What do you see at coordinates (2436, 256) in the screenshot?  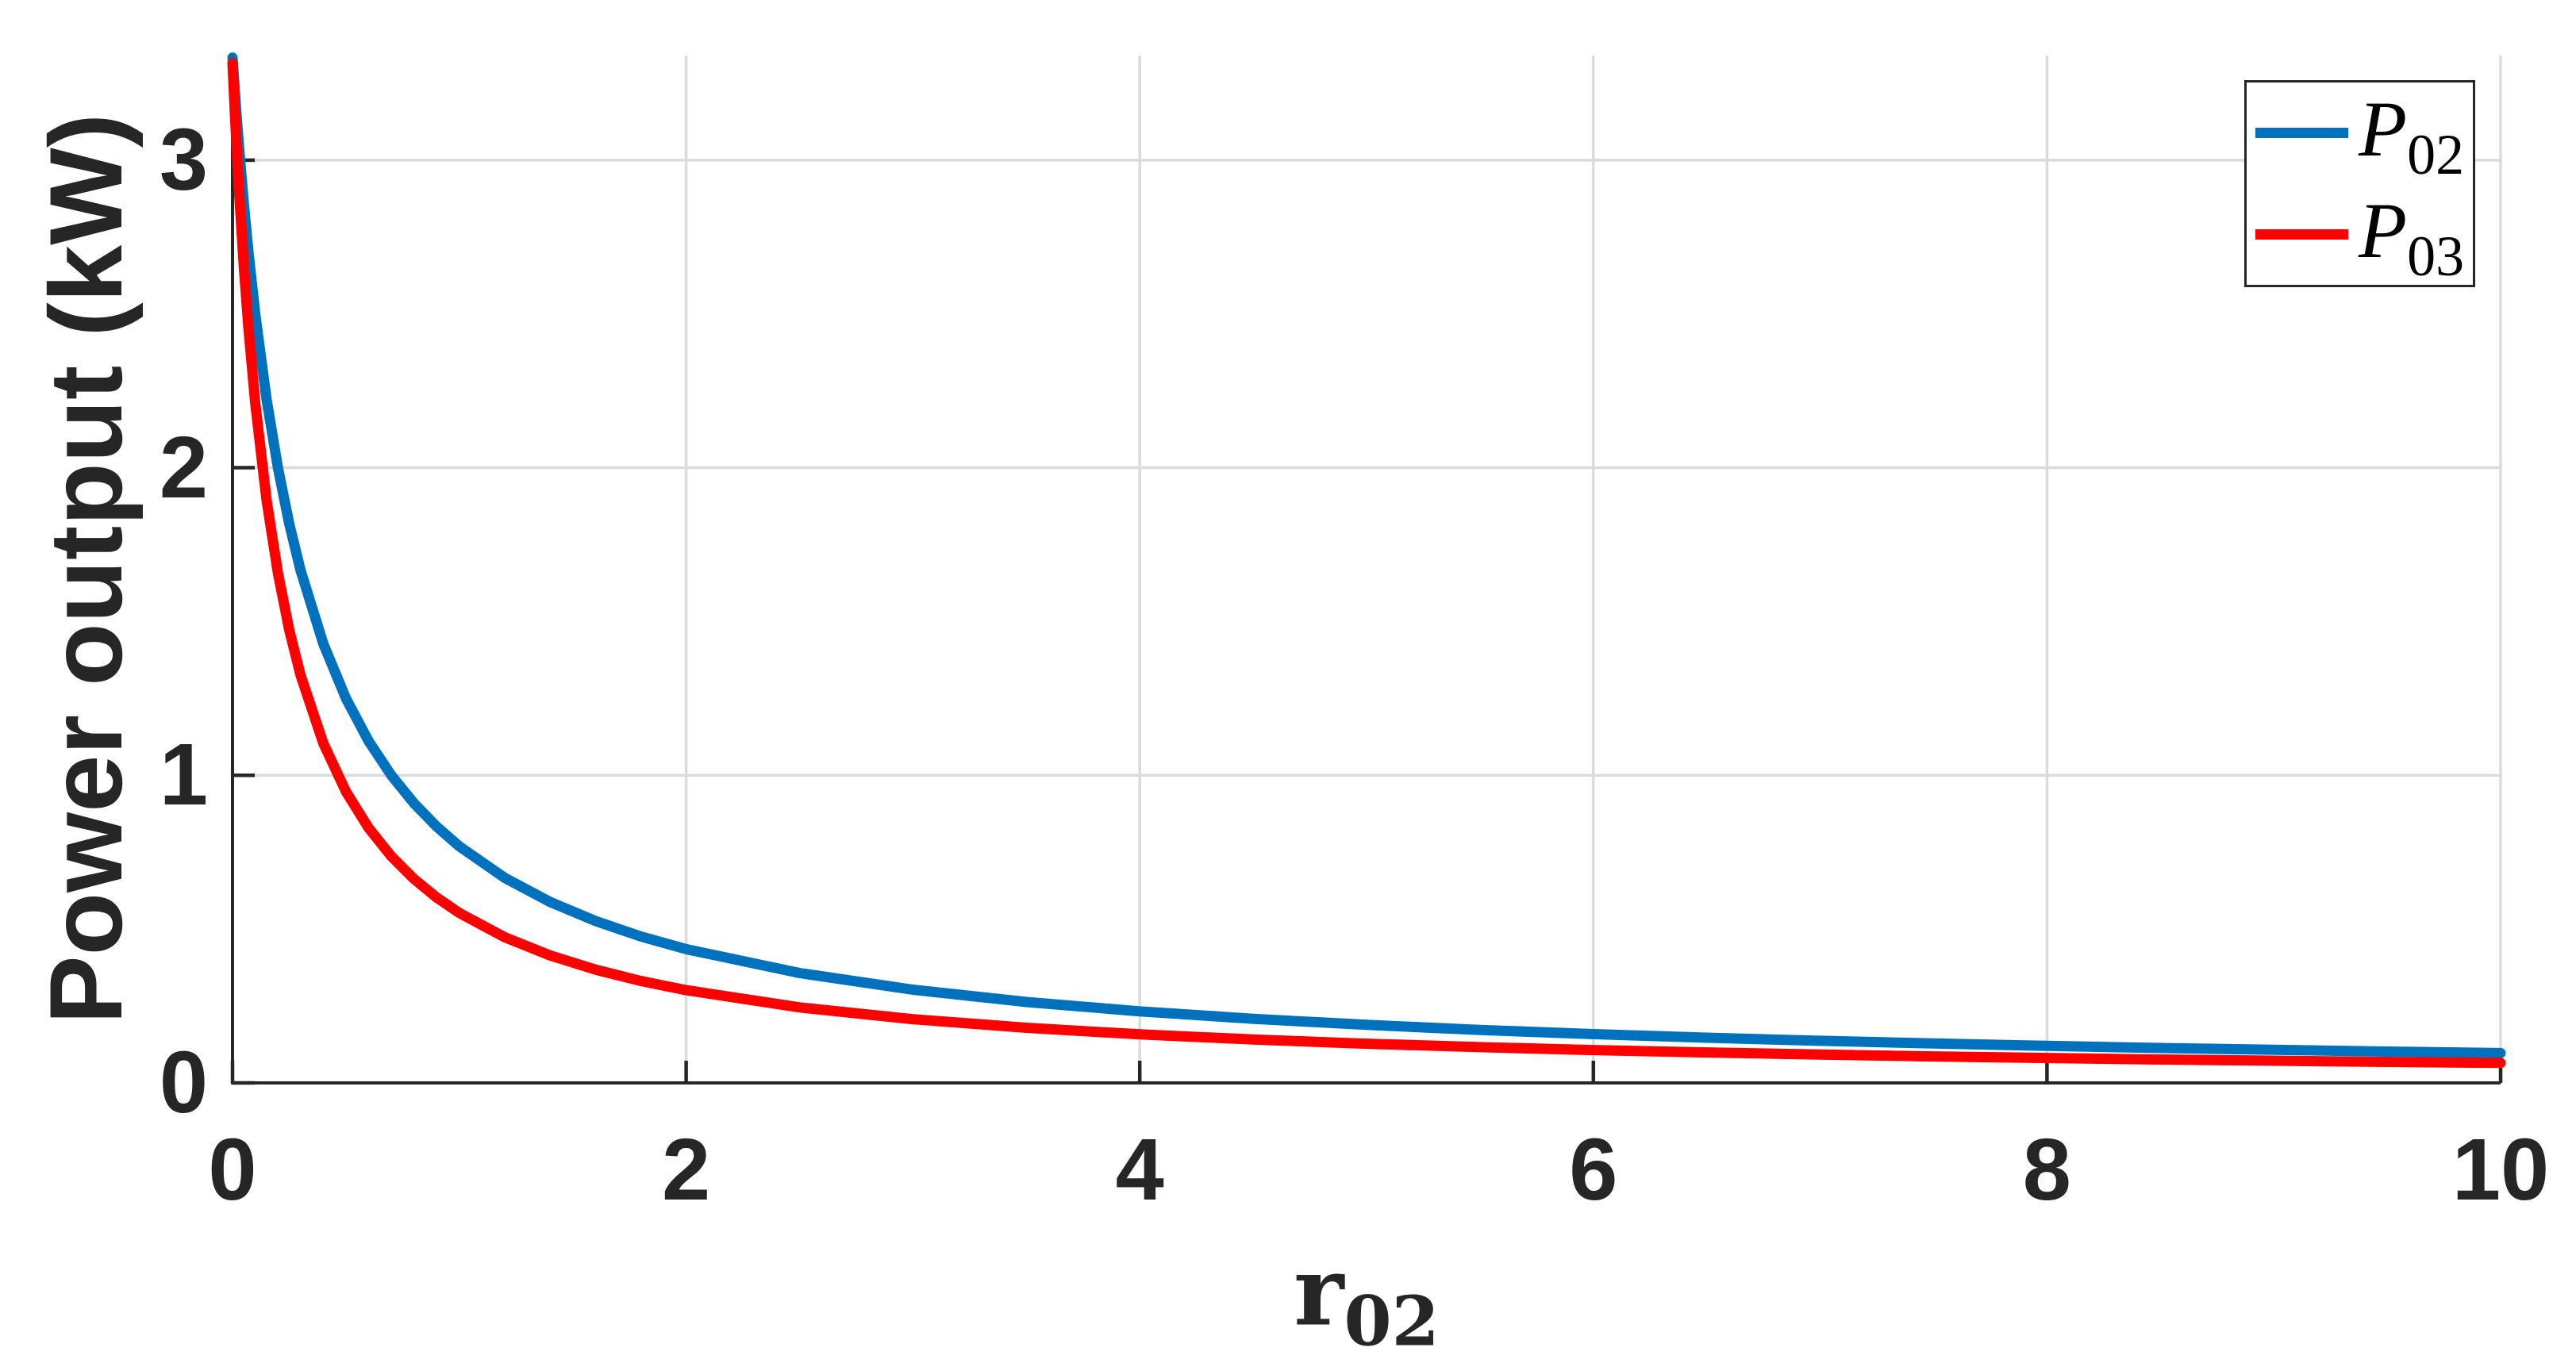 I see `legend-subscript-p03: 03` at bounding box center [2436, 256].